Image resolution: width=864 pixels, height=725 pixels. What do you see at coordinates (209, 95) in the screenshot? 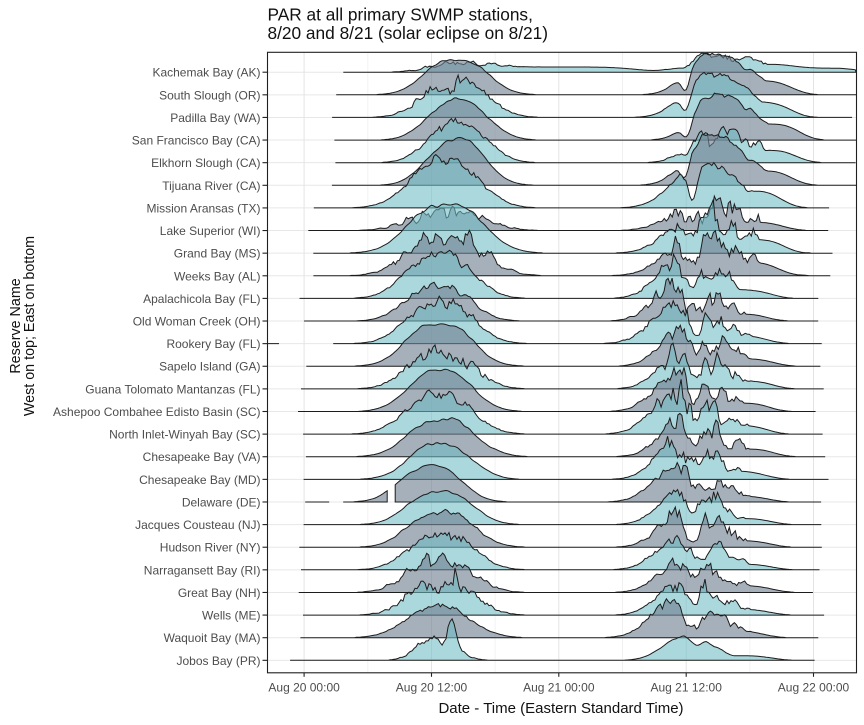
I see `svg-text: South Slough (OR)` at bounding box center [209, 95].